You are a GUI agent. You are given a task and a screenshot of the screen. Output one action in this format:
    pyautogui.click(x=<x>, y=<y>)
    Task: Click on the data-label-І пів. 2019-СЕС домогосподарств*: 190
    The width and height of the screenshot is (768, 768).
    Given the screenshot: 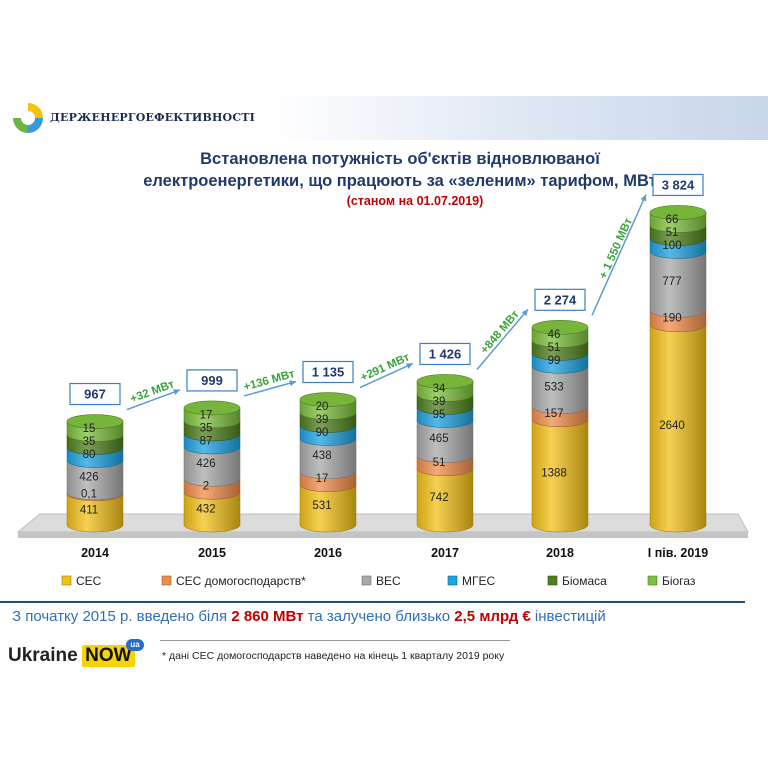 What is the action you would take?
    pyautogui.click(x=671, y=319)
    